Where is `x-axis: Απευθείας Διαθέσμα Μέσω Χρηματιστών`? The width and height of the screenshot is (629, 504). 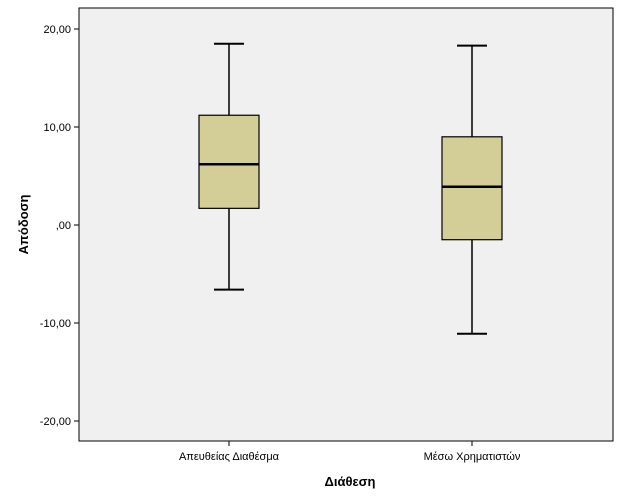 x-axis: Απευθείας Διαθέσμα Μέσω Χρηματιστών is located at coordinates (350, 452).